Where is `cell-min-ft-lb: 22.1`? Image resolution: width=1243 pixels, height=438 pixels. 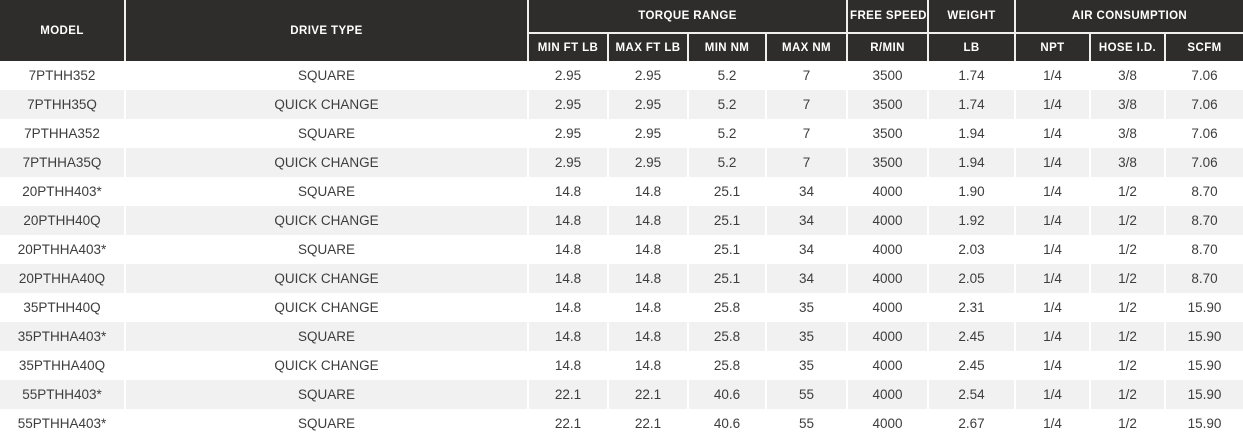 cell-min-ft-lb: 22.1 is located at coordinates (567, 394).